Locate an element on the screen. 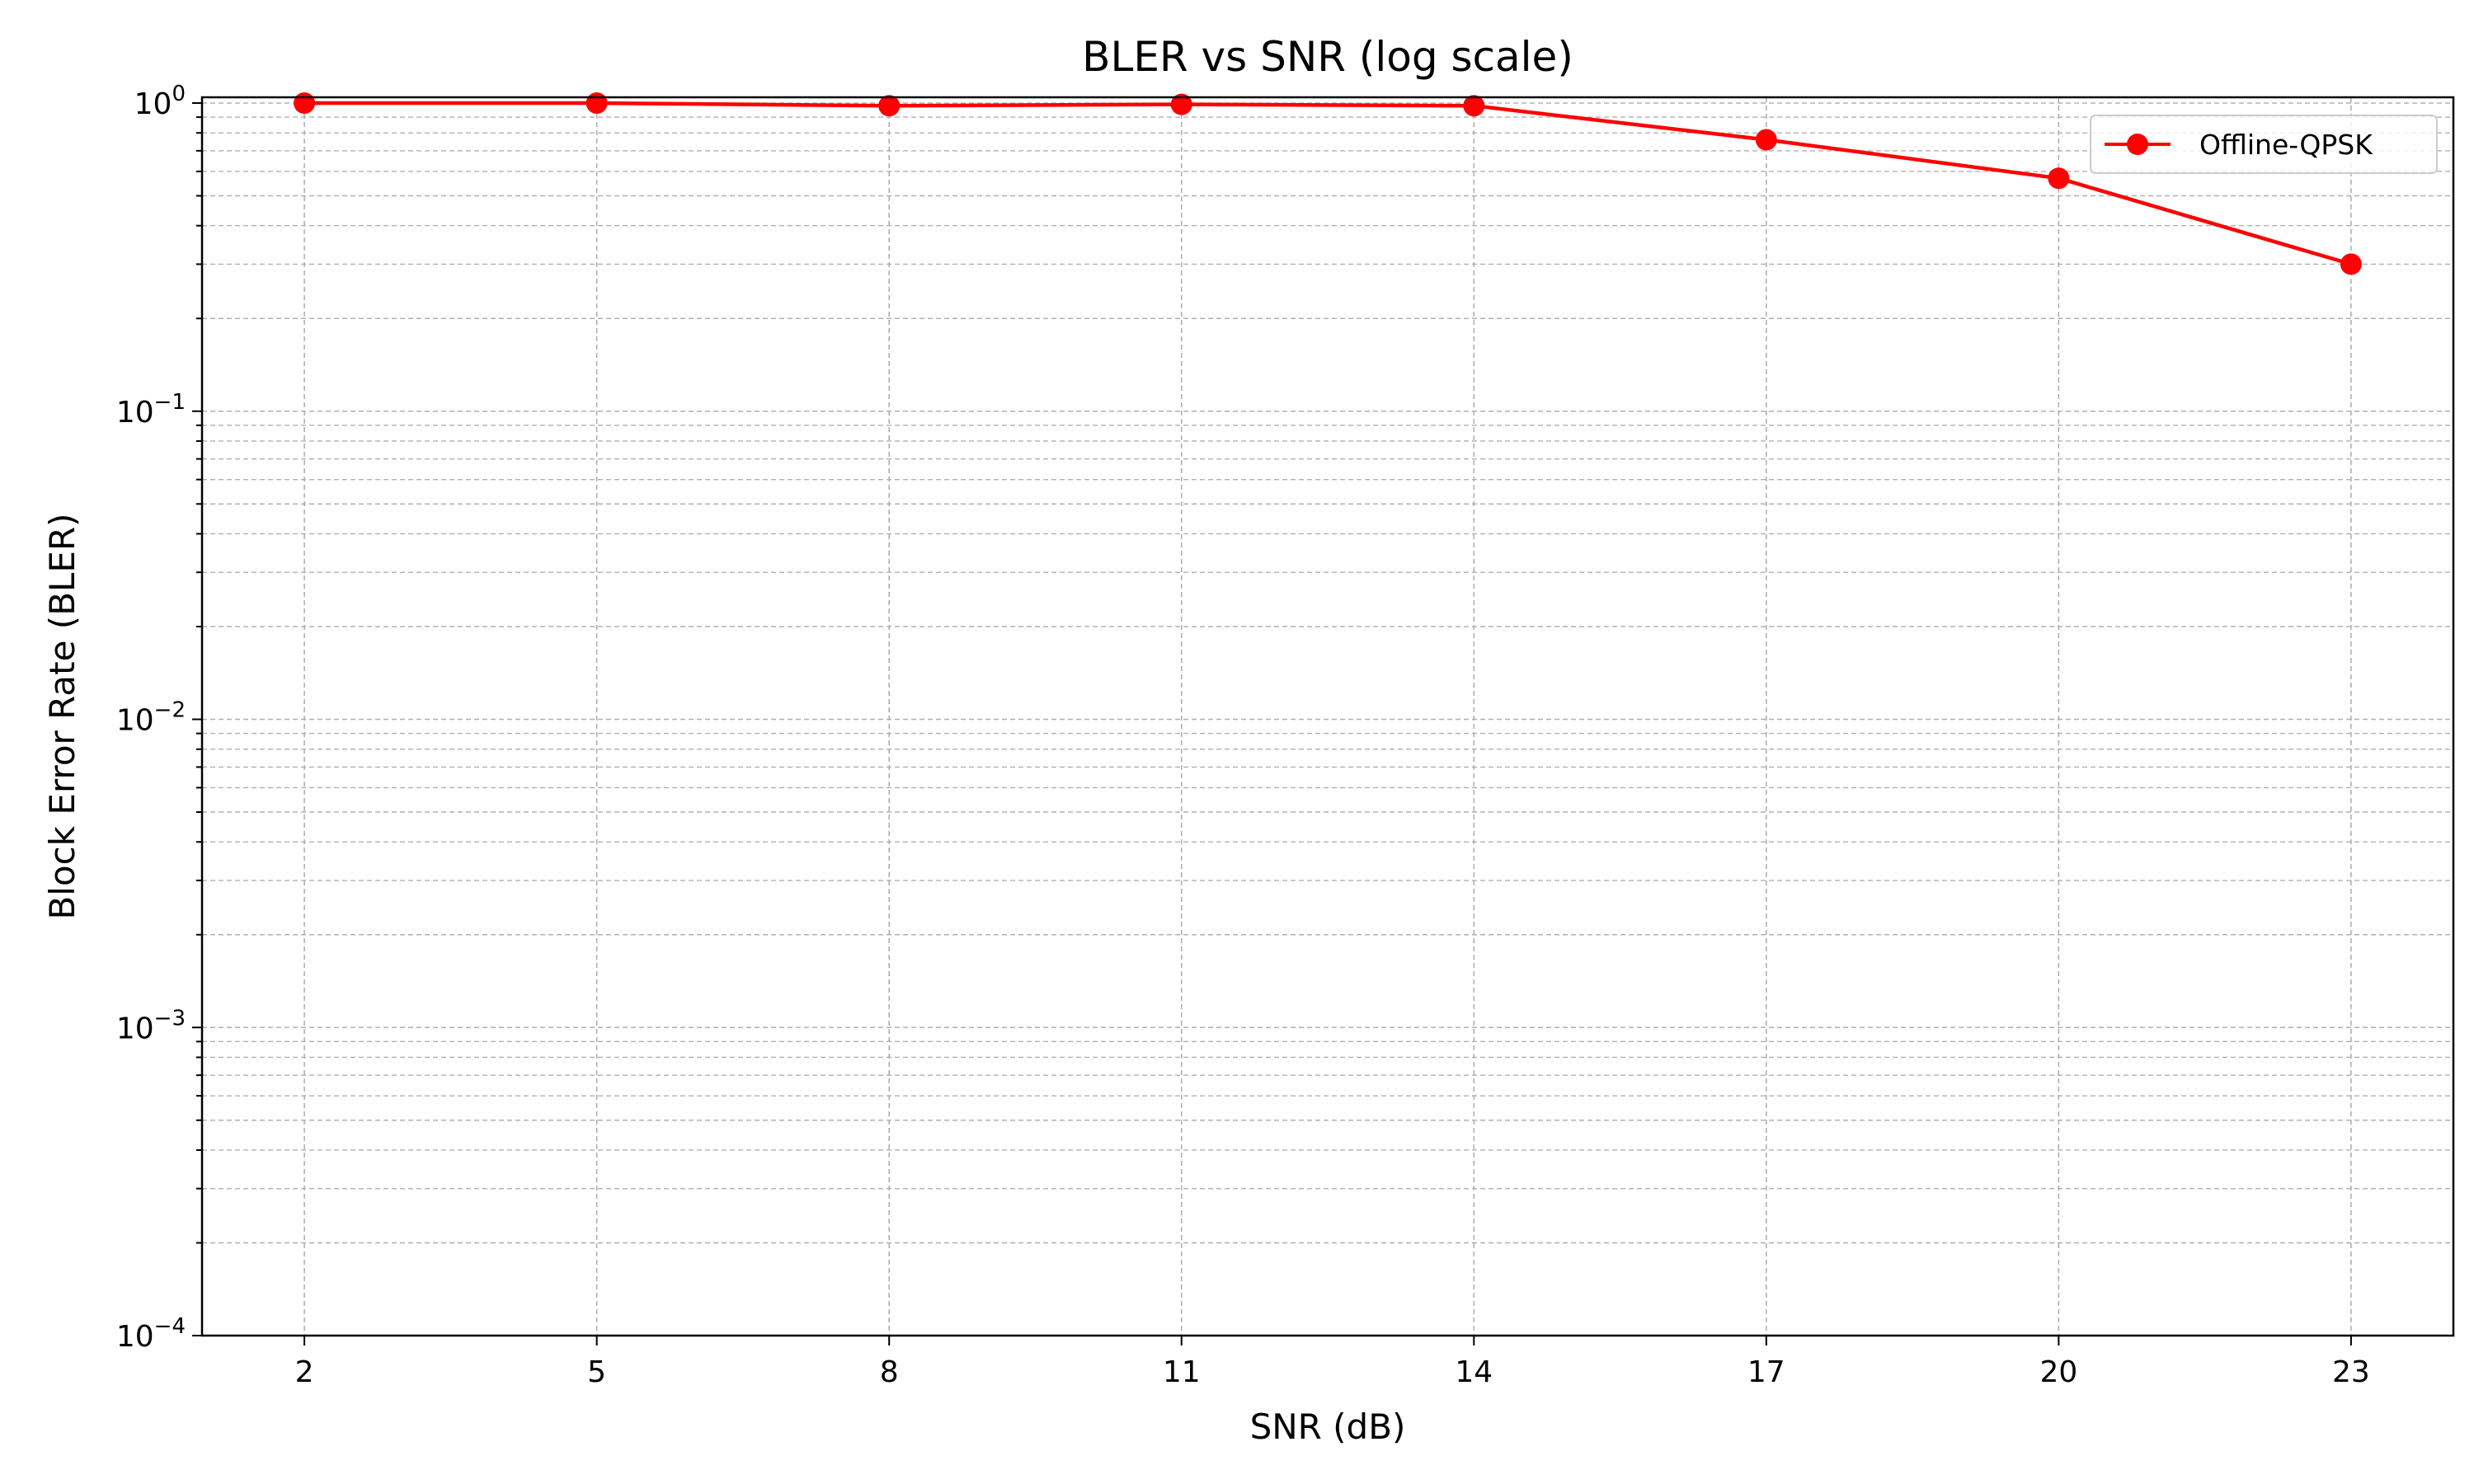 This screenshot has height=1484, width=2474. x-tick-label: 2 is located at coordinates (304, 1372).